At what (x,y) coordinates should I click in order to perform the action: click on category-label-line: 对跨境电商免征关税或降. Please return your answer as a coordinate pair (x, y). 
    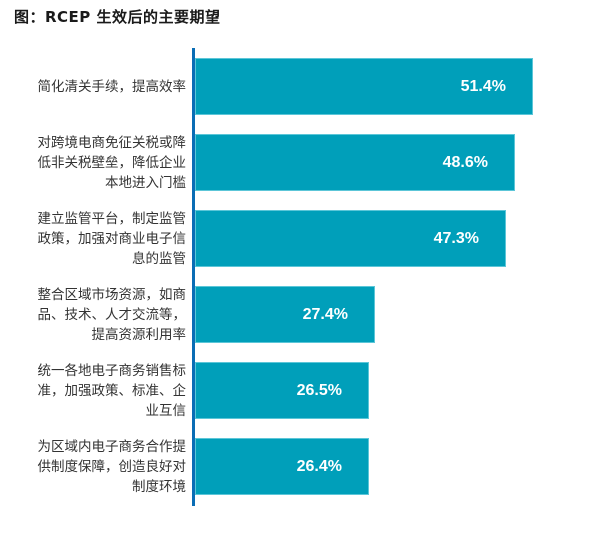
    Looking at the image, I should click on (112, 142).